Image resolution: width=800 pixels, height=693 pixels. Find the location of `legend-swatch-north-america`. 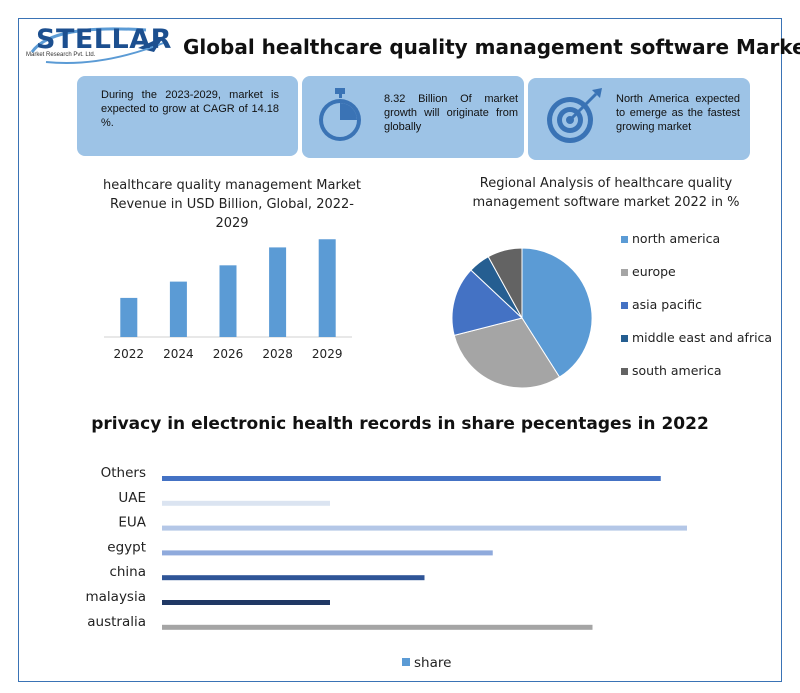

legend-swatch-north-america is located at coordinates (624, 239).